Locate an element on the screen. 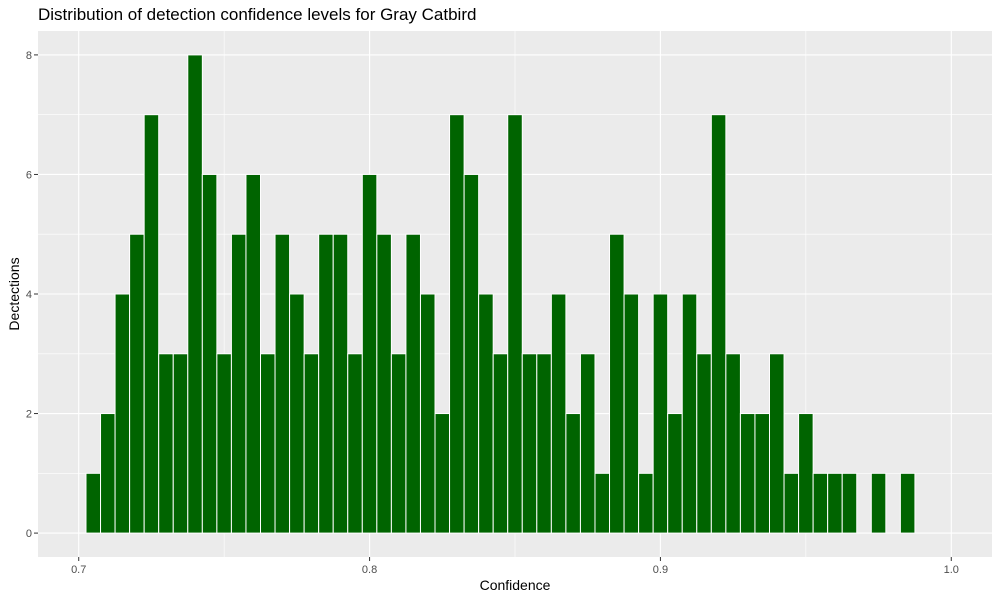 This screenshot has height=605, width=1000. x-tick-label: 0.7 is located at coordinates (78, 570).